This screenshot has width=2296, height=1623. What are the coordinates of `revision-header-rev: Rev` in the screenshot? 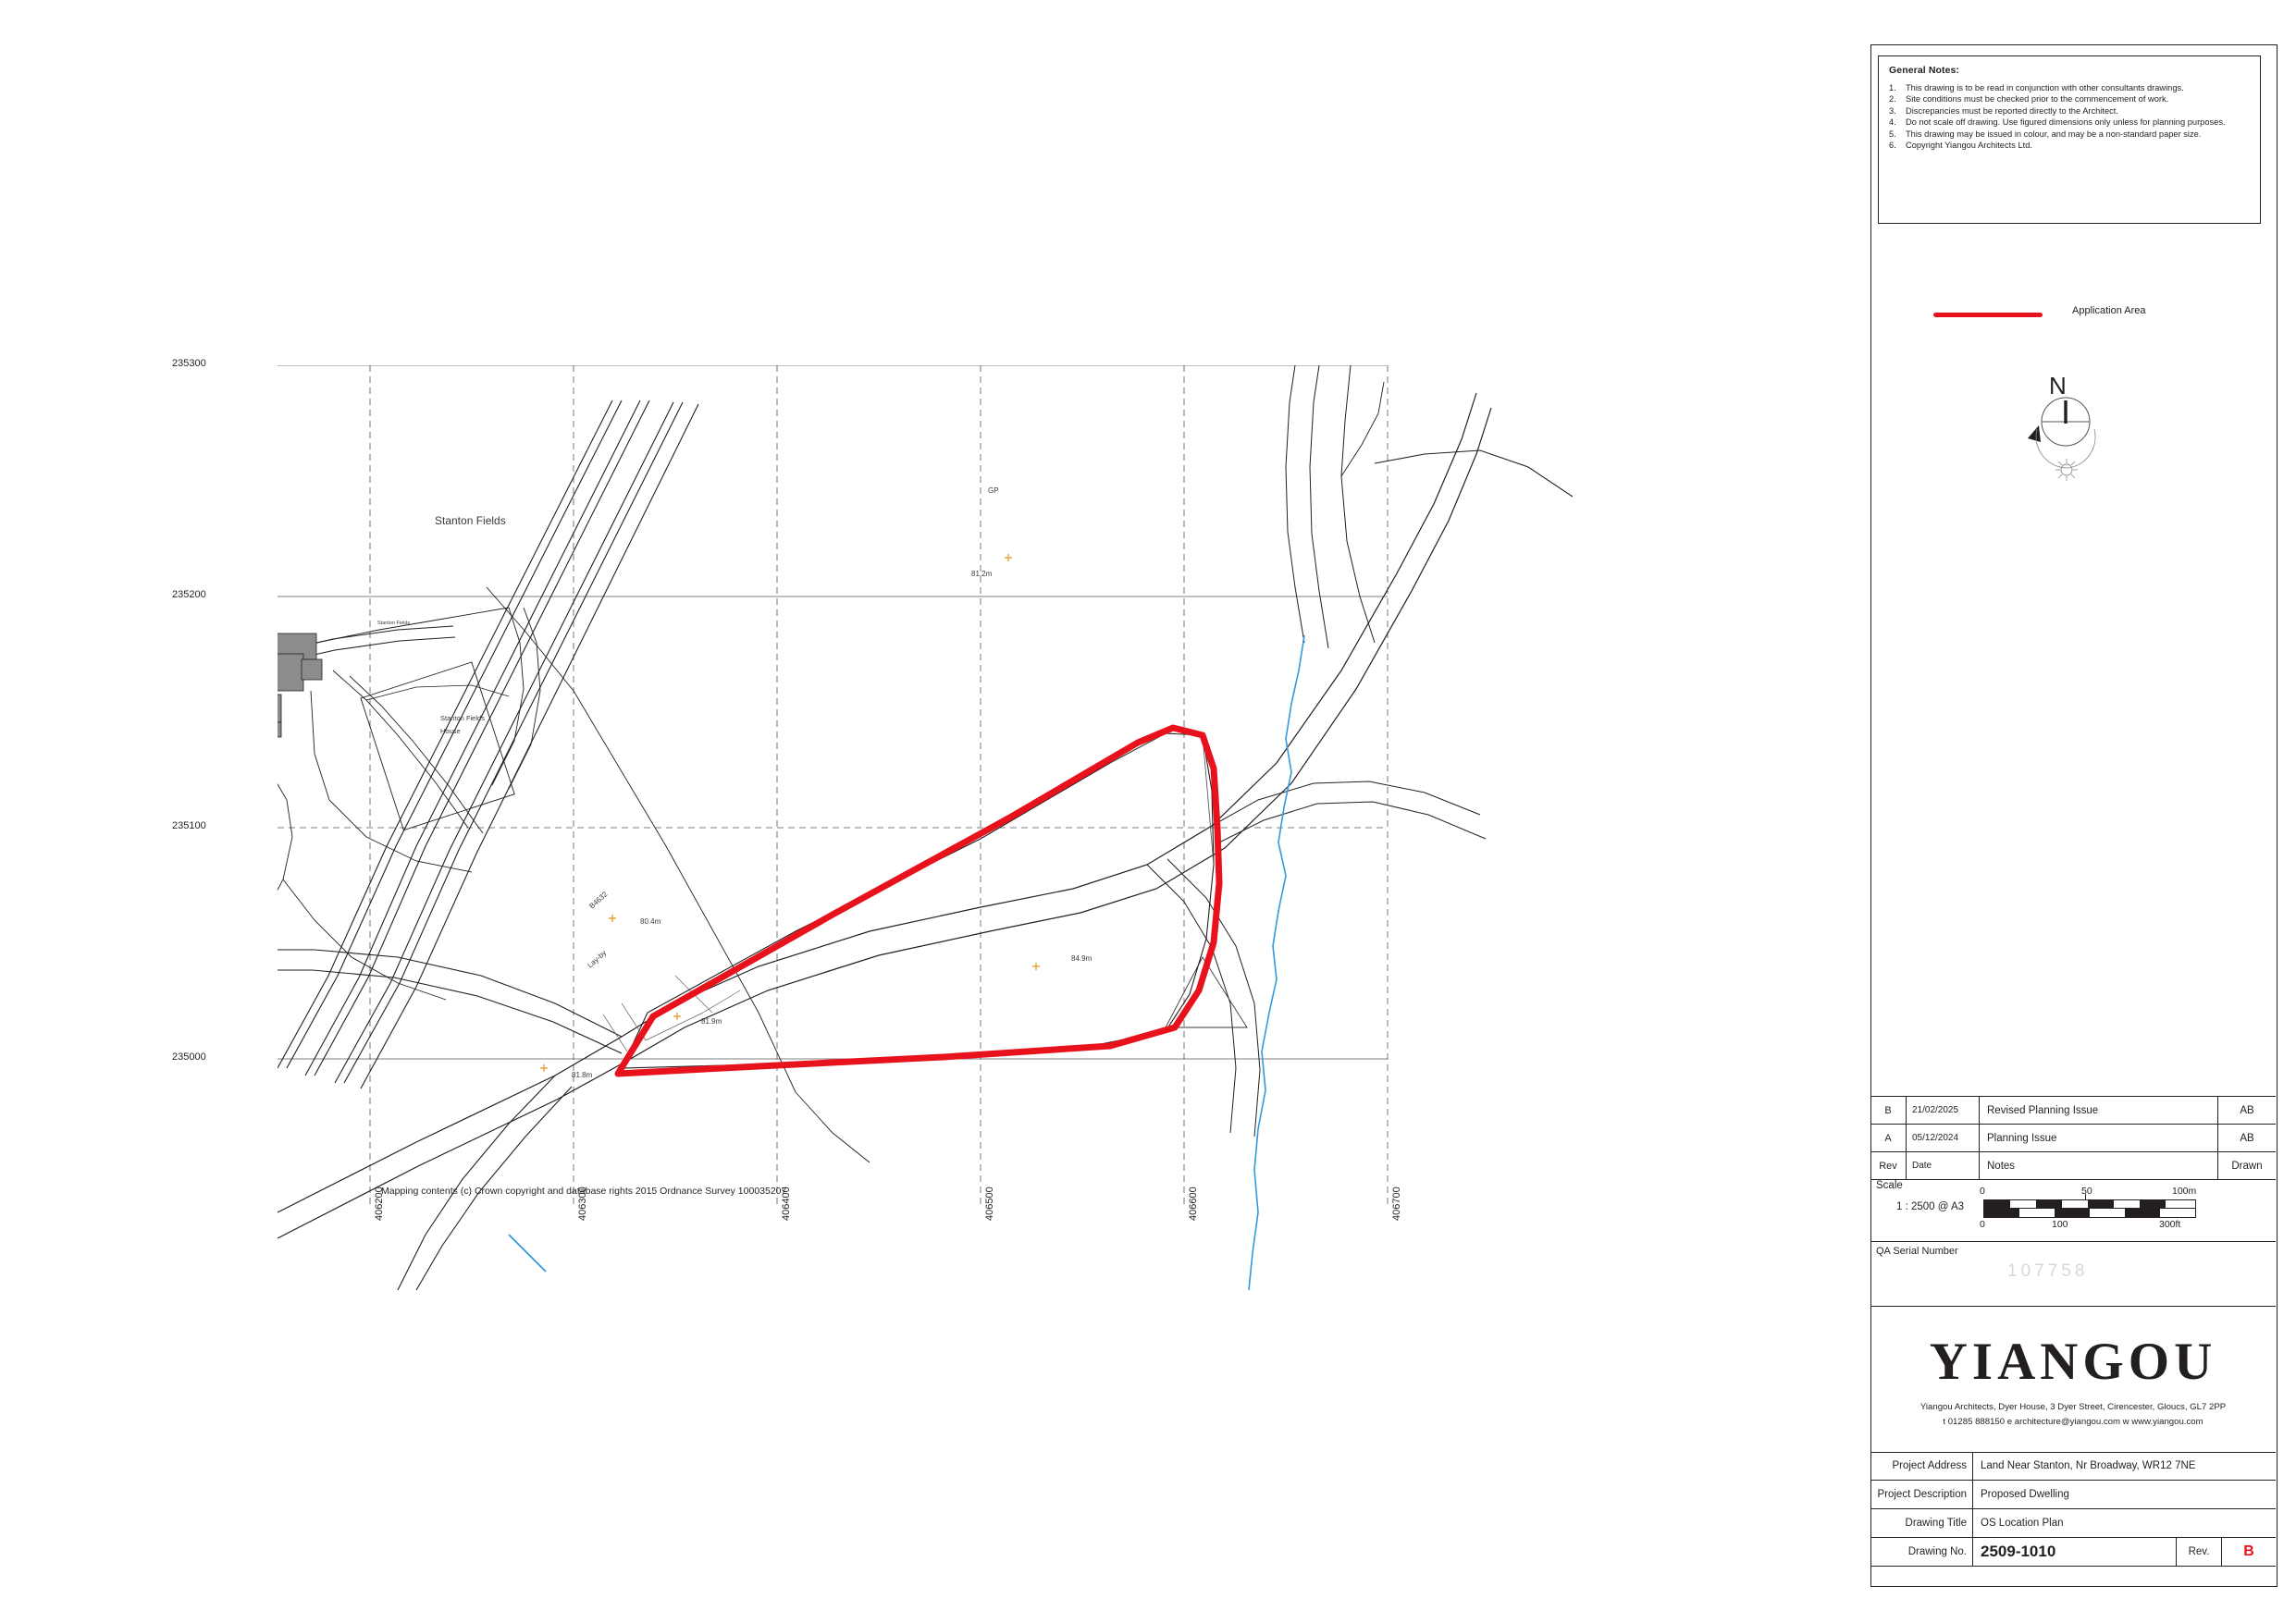 It's located at (1888, 1166).